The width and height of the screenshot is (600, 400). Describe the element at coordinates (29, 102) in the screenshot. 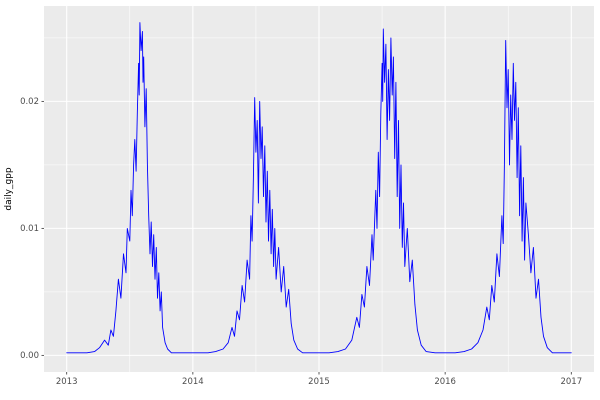

I see `y-tick-label: 0.02` at that location.